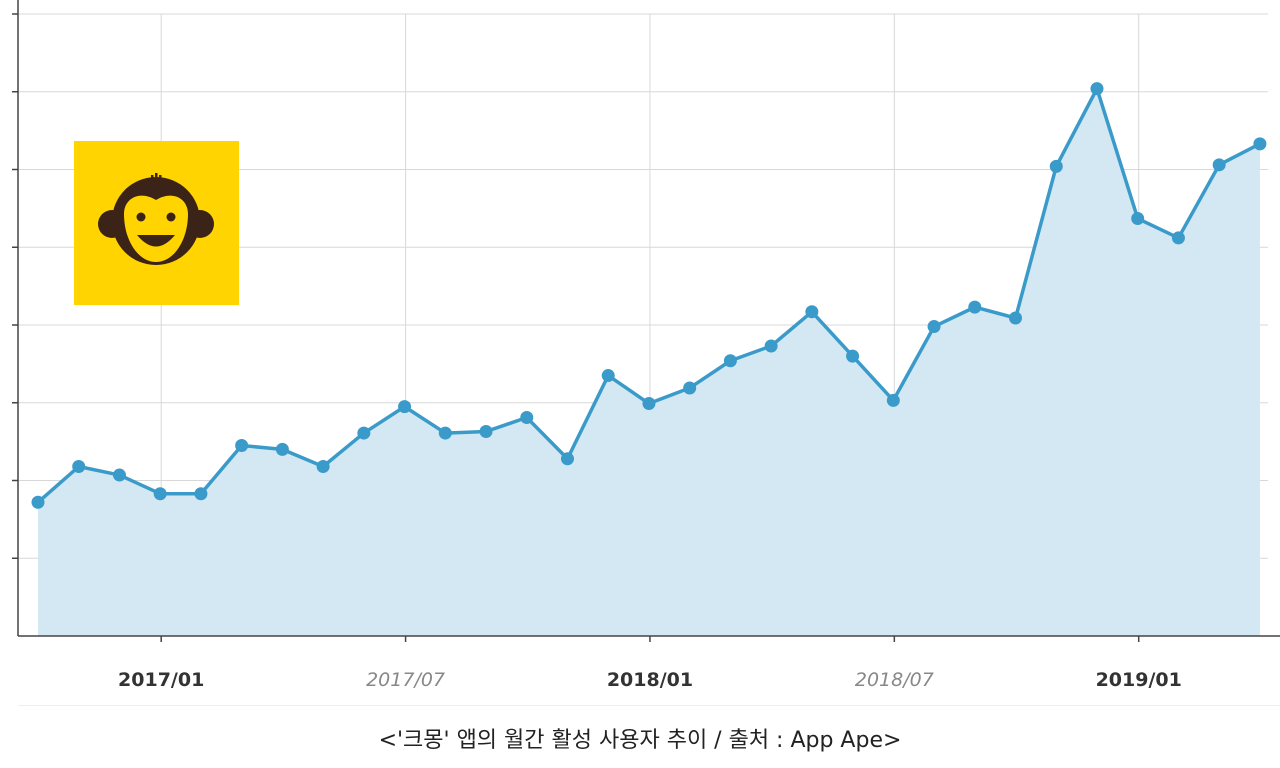  What do you see at coordinates (405, 680) in the screenshot?
I see `x-tick-label: 2017/07` at bounding box center [405, 680].